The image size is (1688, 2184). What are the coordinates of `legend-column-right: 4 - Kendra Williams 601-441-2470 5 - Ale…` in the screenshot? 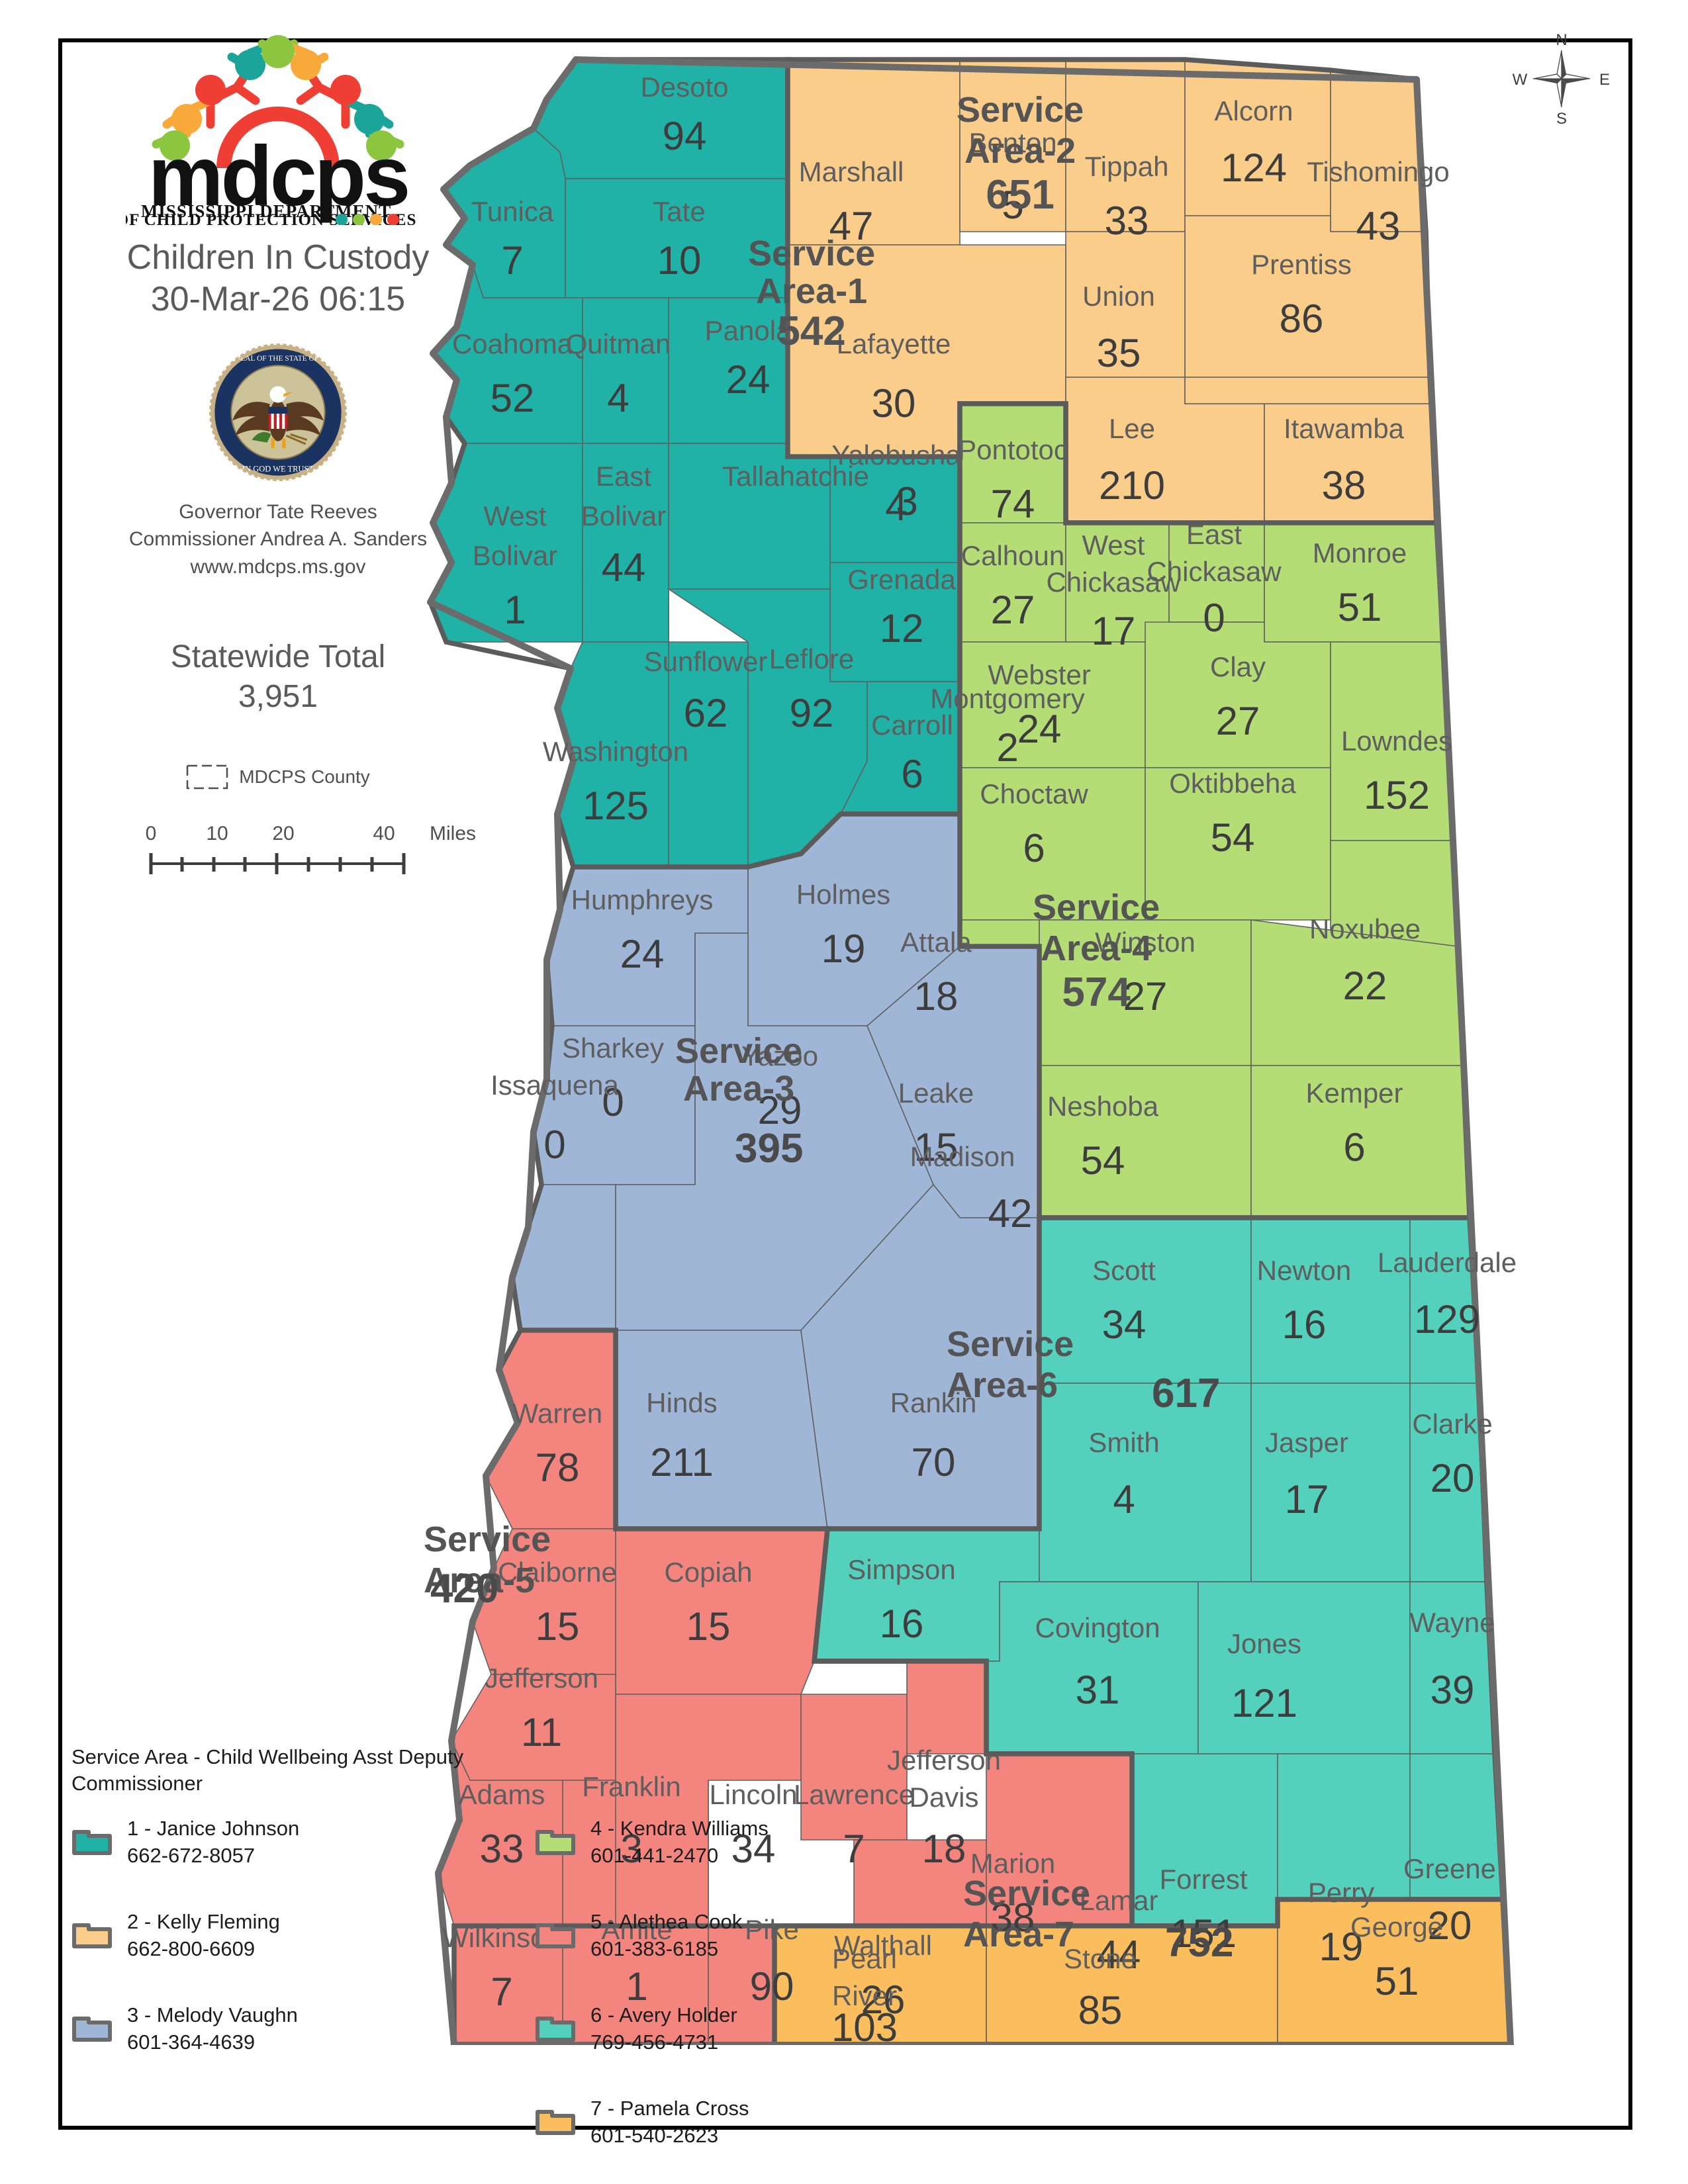 It's located at (753, 1982).